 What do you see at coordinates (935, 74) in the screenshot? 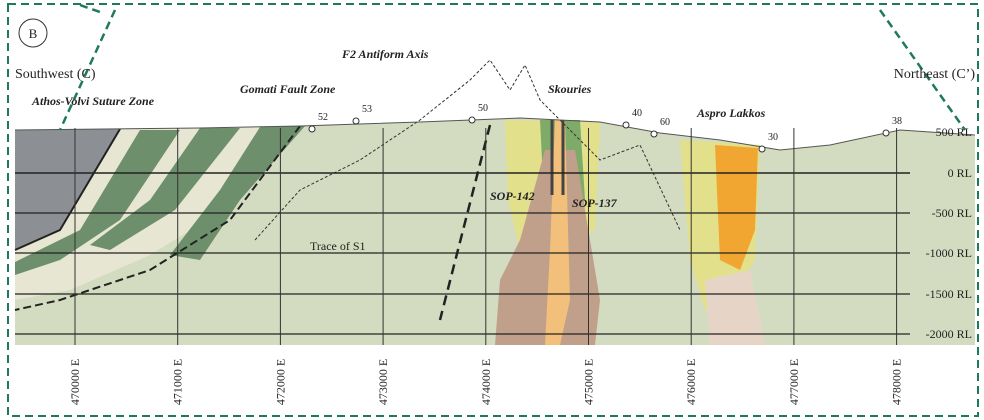
I see `direction: Northeast (C’)` at bounding box center [935, 74].